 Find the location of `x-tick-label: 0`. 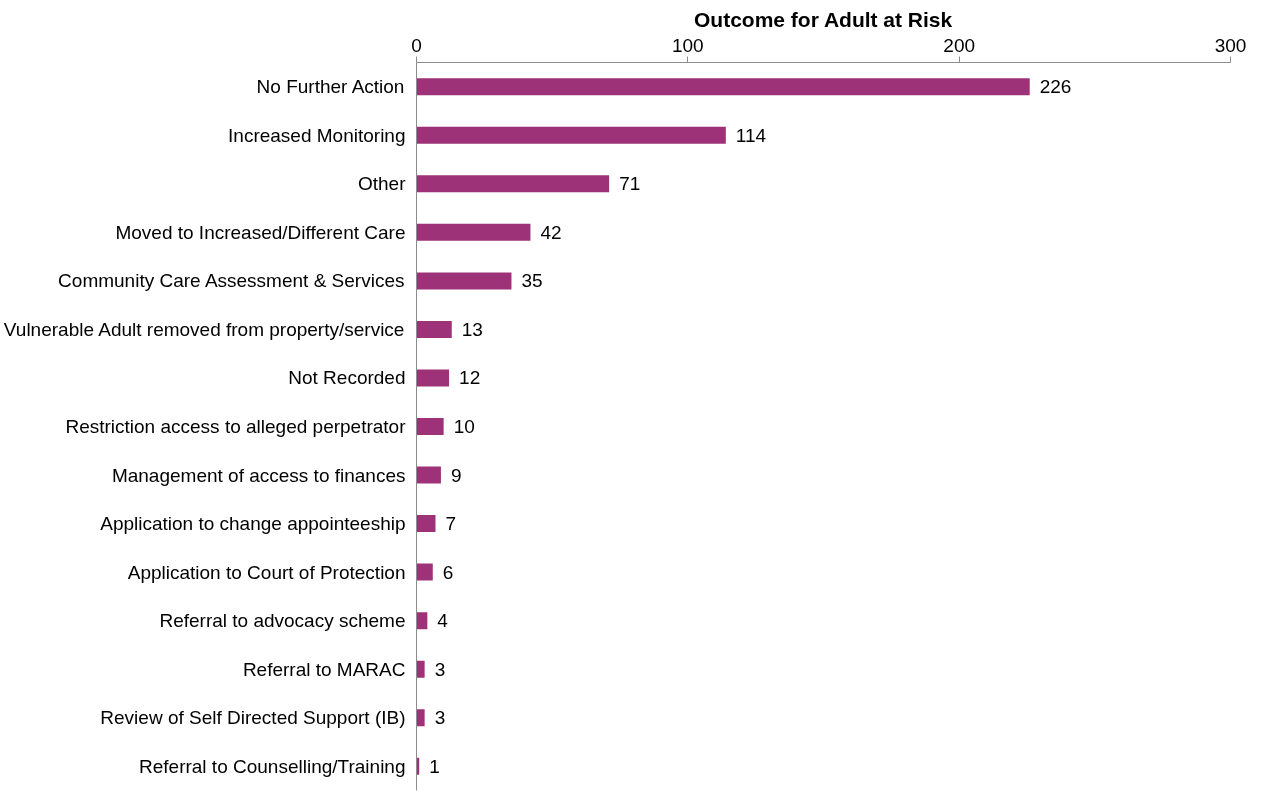

x-tick-label: 0 is located at coordinates (416, 45).